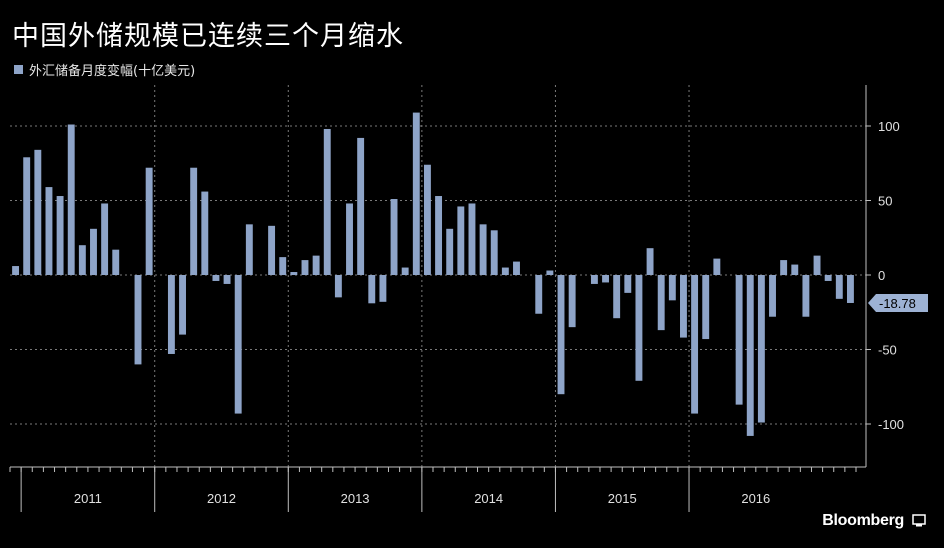 The height and width of the screenshot is (548, 944). I want to click on last-value-label: -18.78, so click(897, 303).